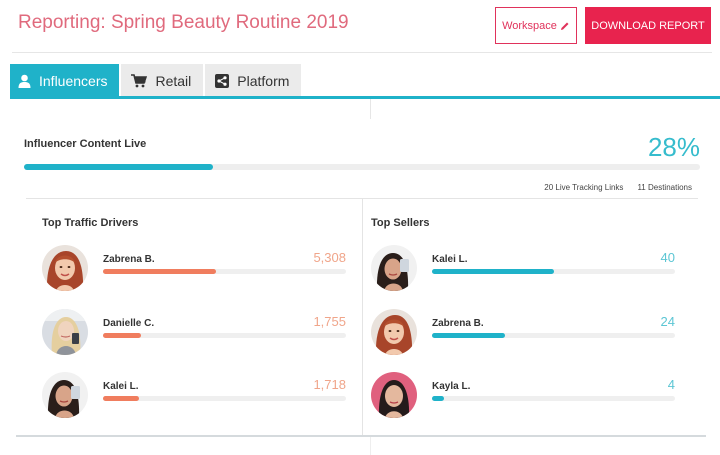 This screenshot has height=455, width=720. I want to click on traffic-value: 1,718, so click(329, 384).